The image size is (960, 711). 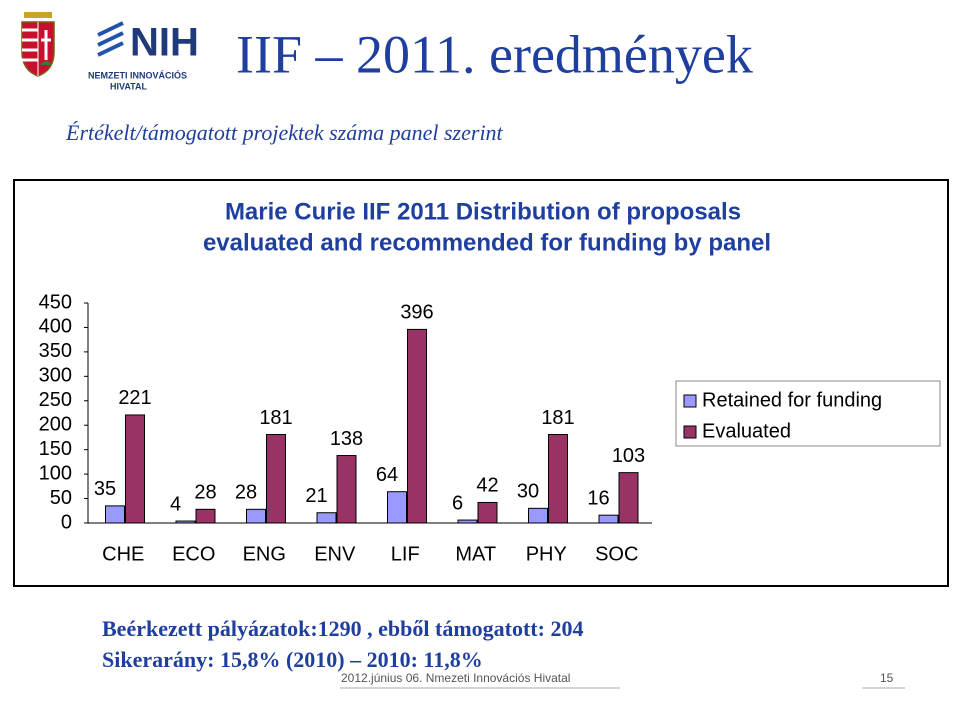 I want to click on legend-label: Evaluated, so click(x=746, y=431).